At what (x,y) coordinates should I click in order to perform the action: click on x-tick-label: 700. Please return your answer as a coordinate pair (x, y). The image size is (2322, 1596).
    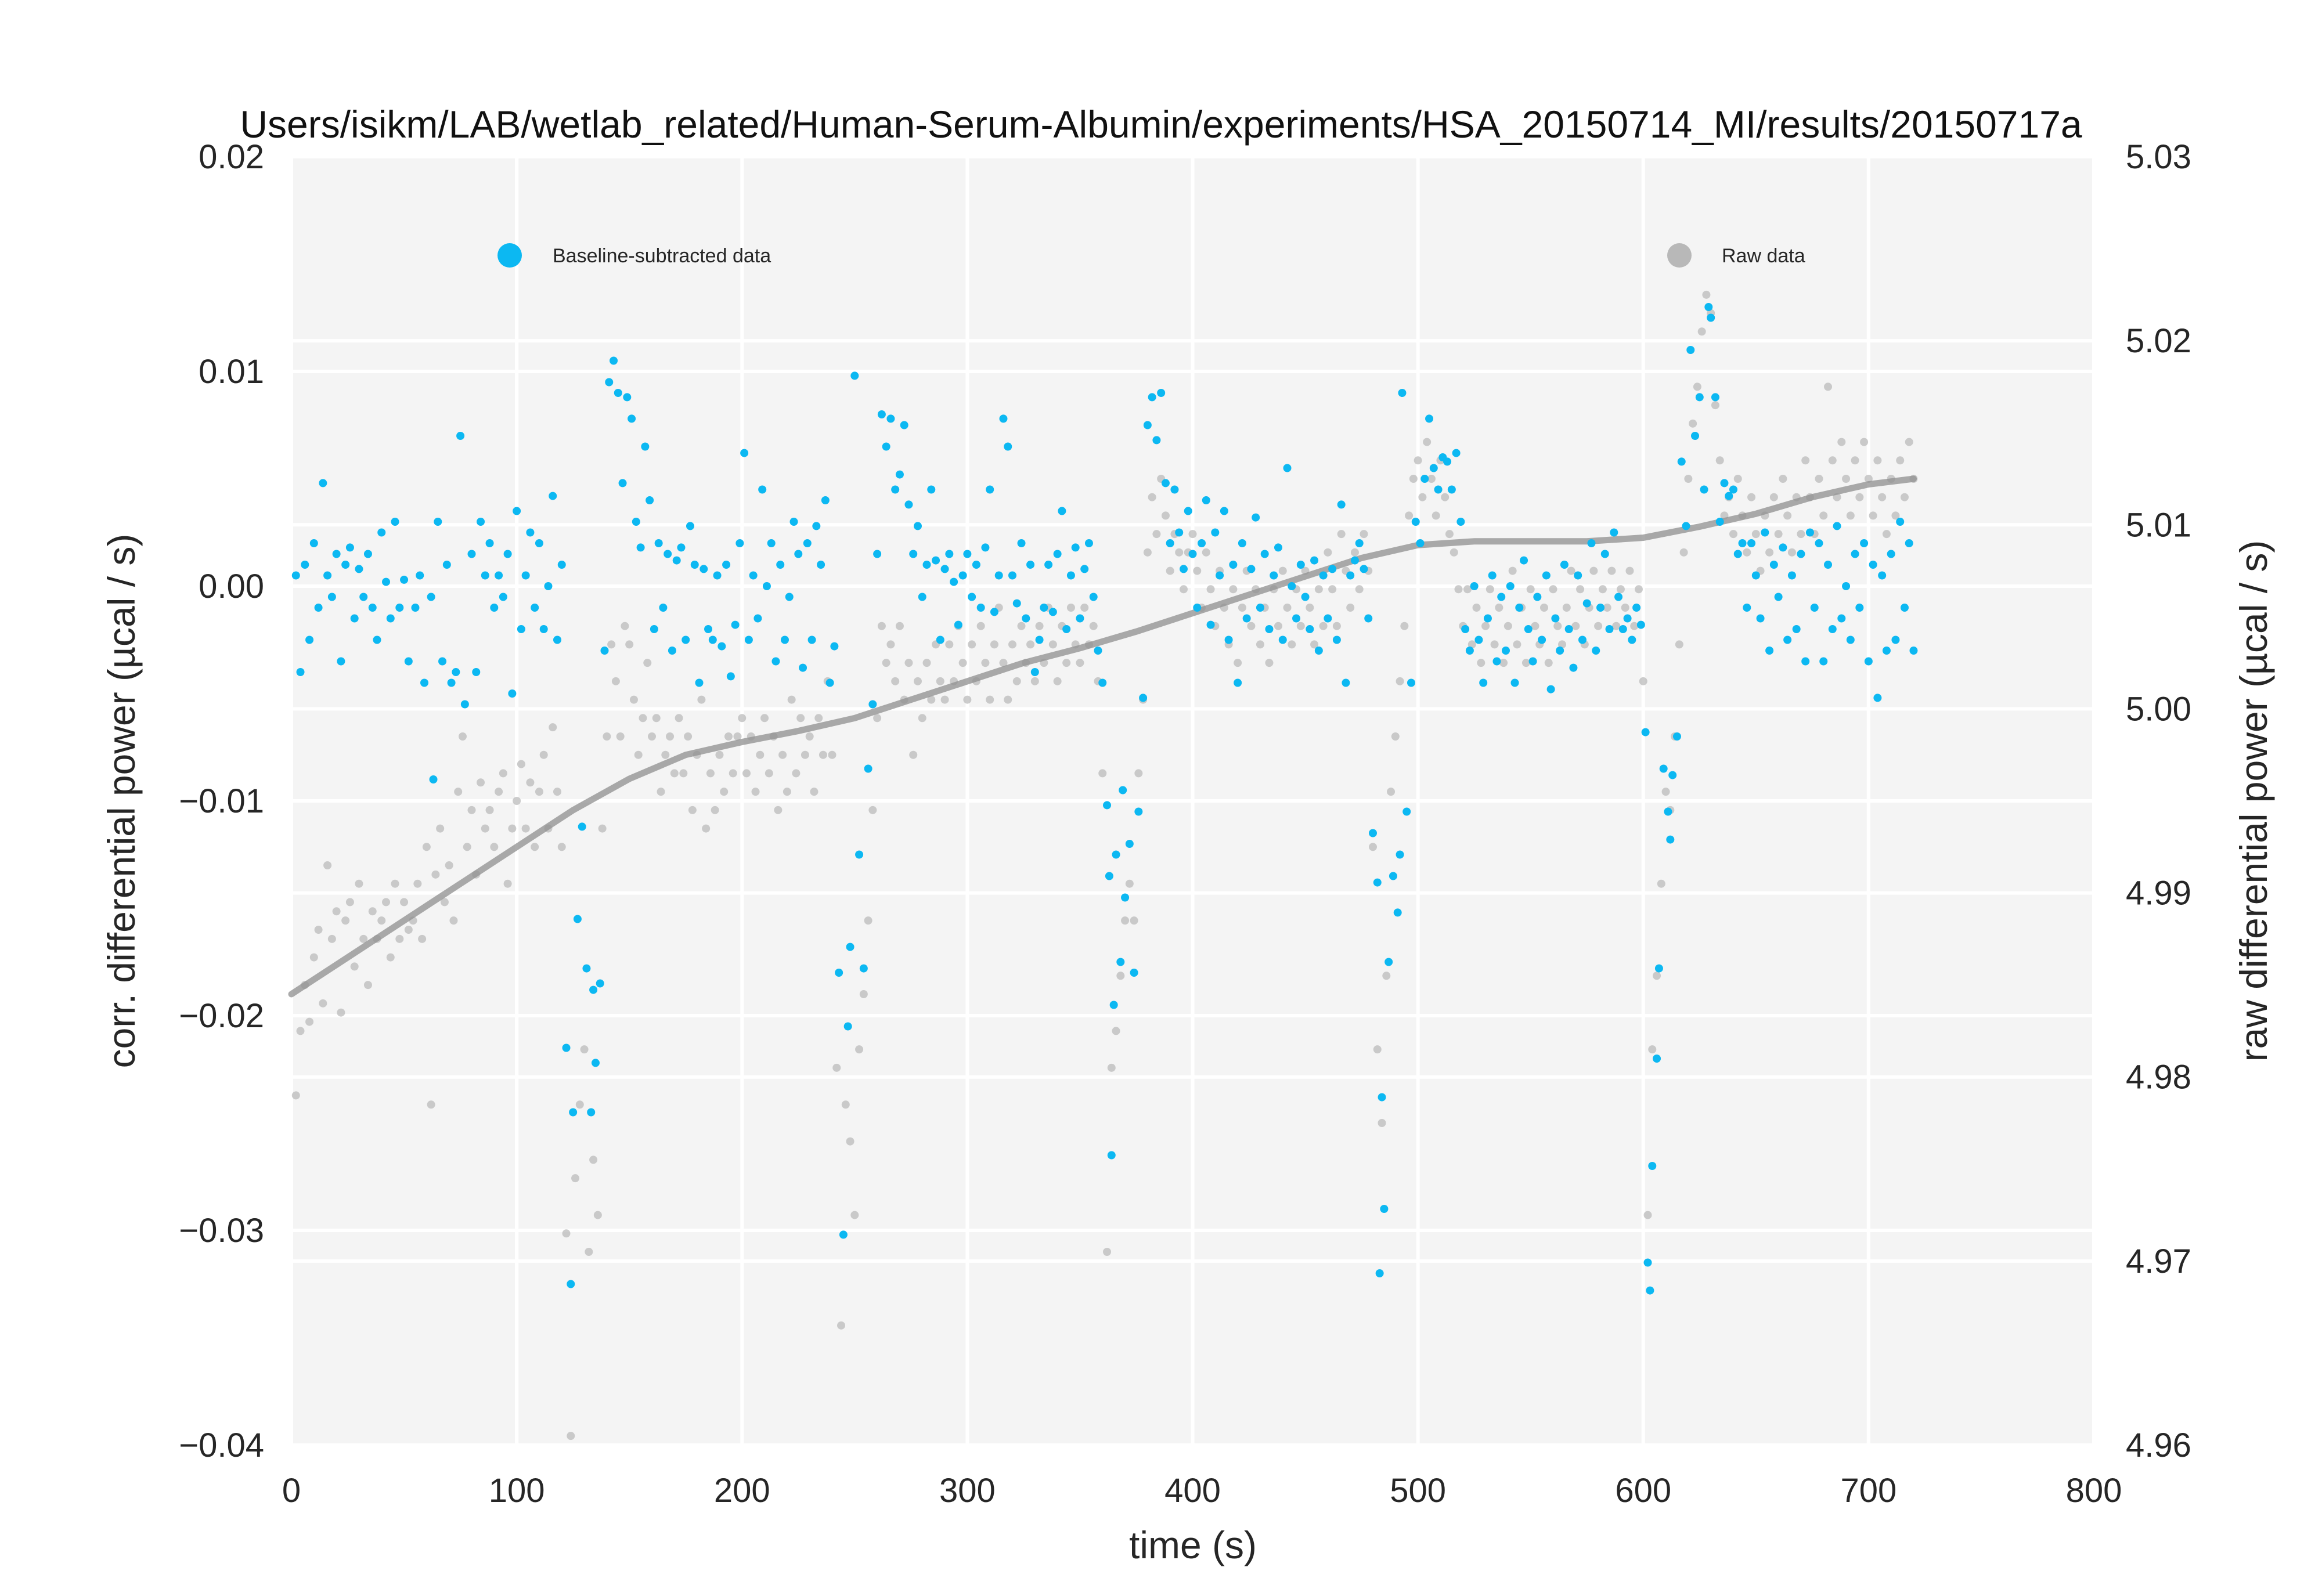
    Looking at the image, I should click on (1868, 1491).